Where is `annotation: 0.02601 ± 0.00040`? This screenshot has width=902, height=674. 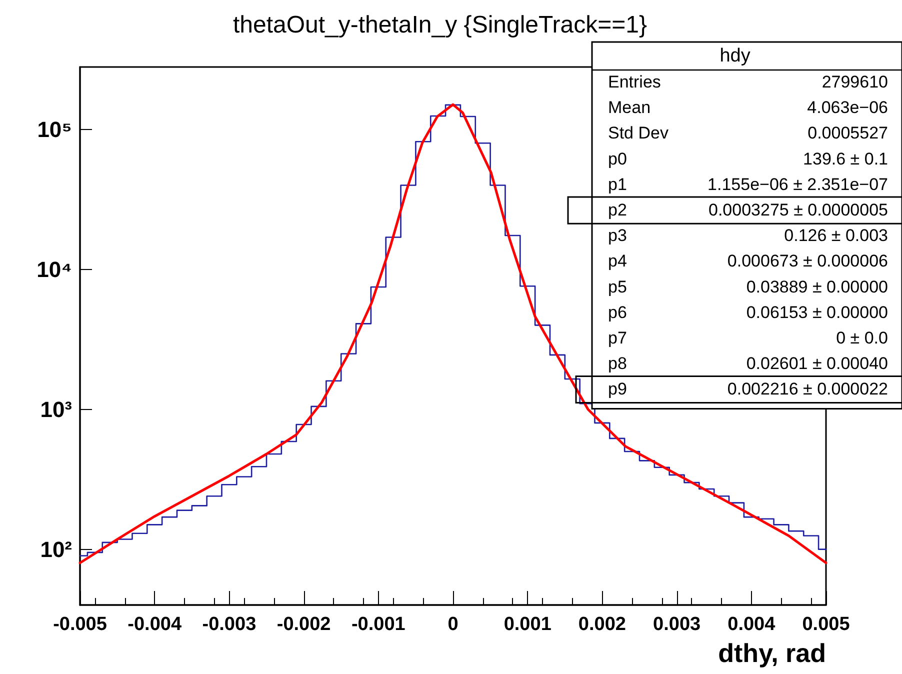 annotation: 0.02601 ± 0.00040 is located at coordinates (817, 364).